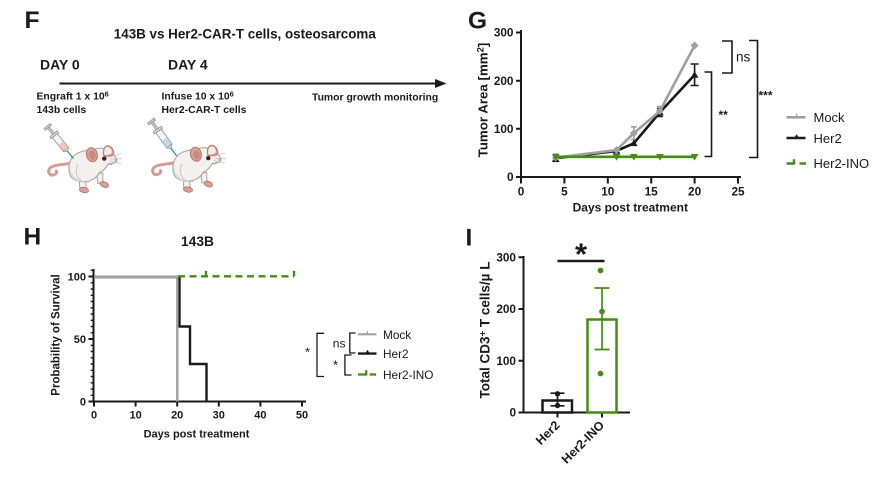  What do you see at coordinates (375, 98) in the screenshot?
I see `svg-text: Tumor growth monitoring` at bounding box center [375, 98].